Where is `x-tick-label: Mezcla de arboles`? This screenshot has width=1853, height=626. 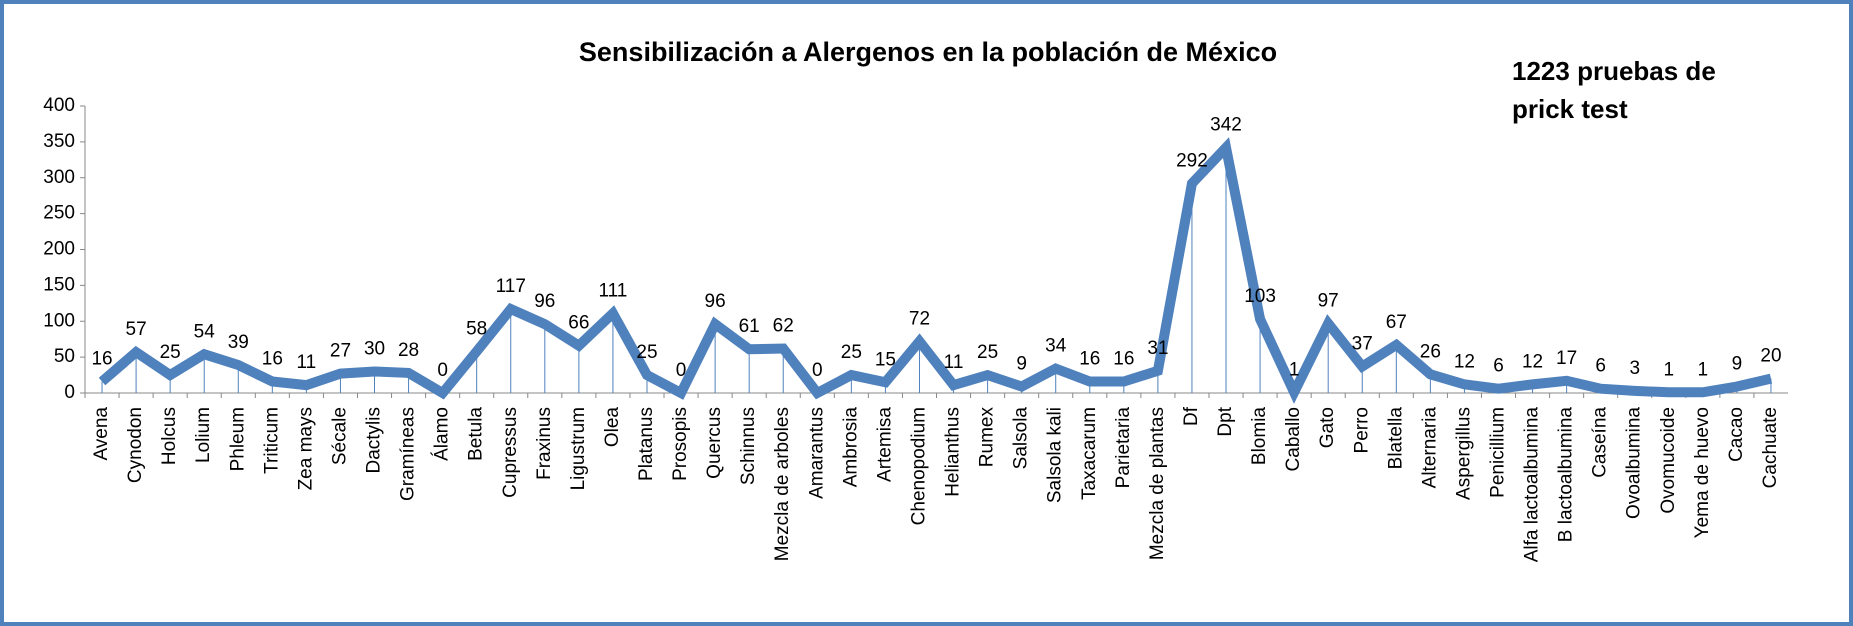 x-tick-label: Mezcla de arboles is located at coordinates (782, 484).